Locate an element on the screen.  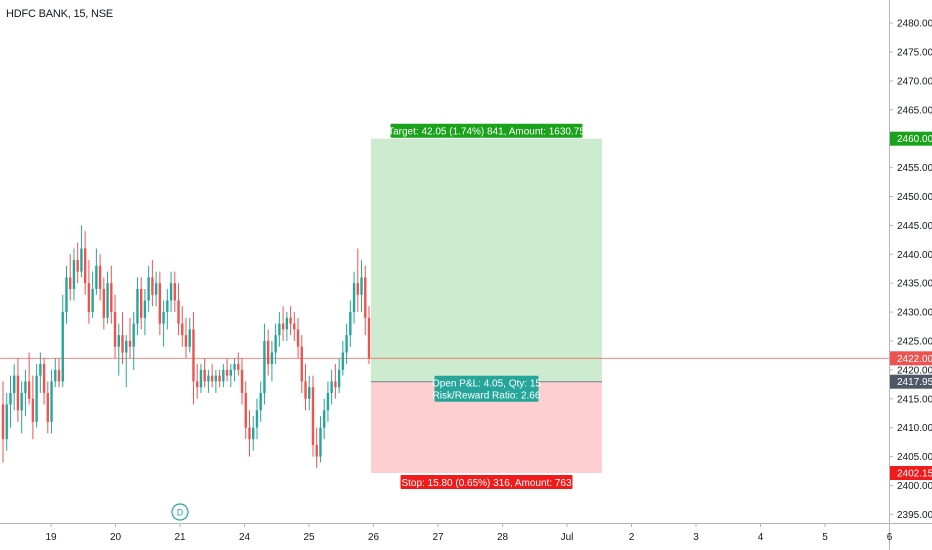
symbol-title: HDFC BANK, 15, NSE is located at coordinates (60, 14).